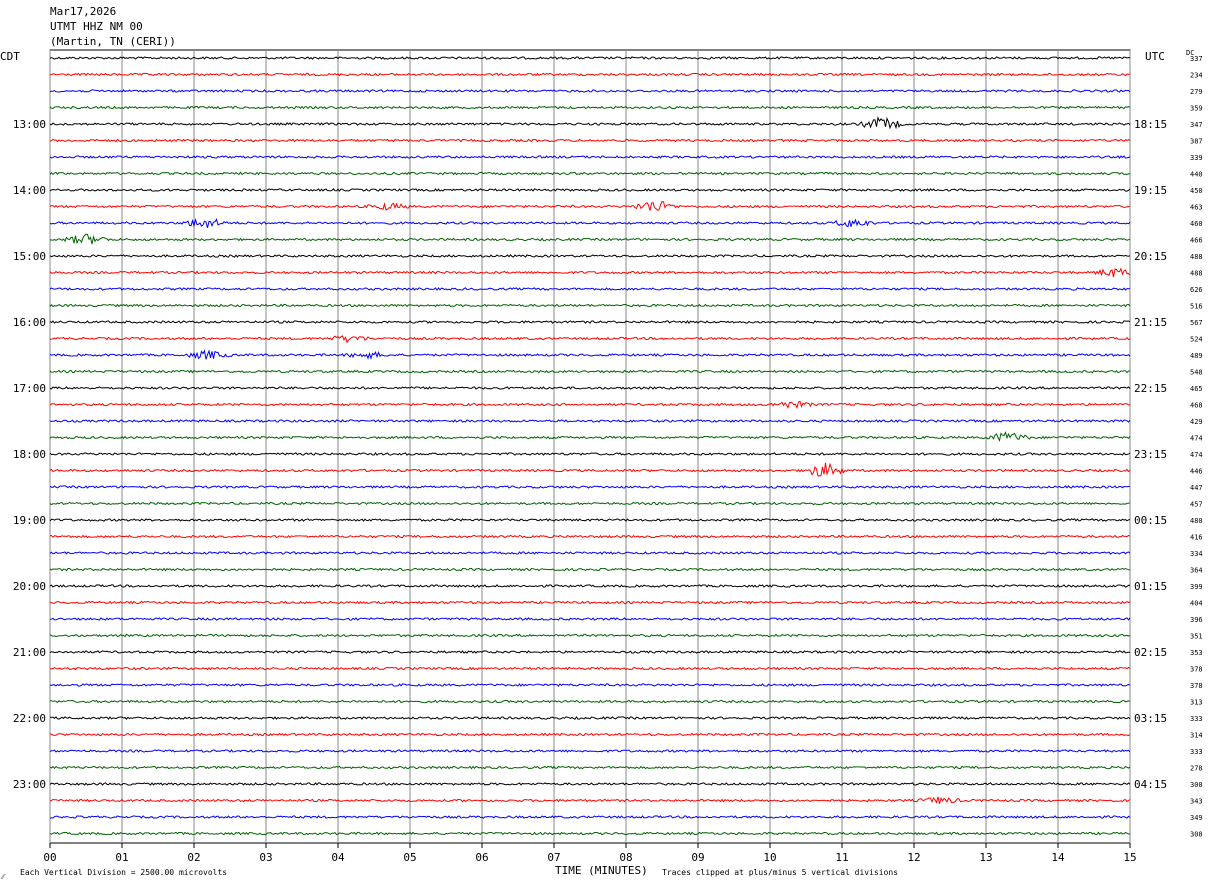 The height and width of the screenshot is (886, 1210). I want to click on dc-offset-value: 474, so click(1196, 455).